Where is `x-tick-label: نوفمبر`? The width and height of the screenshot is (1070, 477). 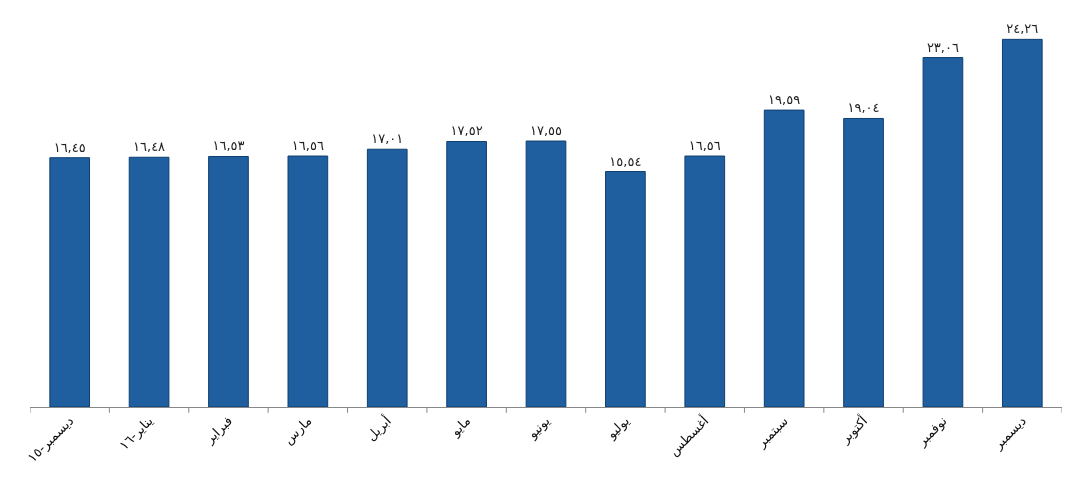
x-tick-label: نوفمبر is located at coordinates (932, 432).